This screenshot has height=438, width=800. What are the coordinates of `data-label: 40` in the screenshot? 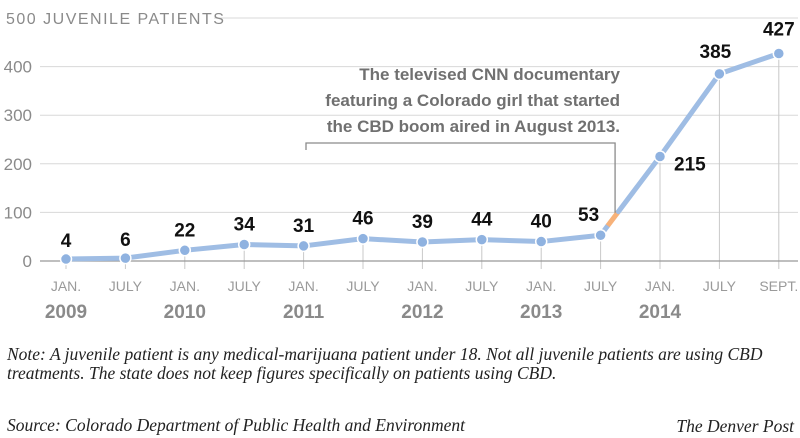 It's located at (541, 222).